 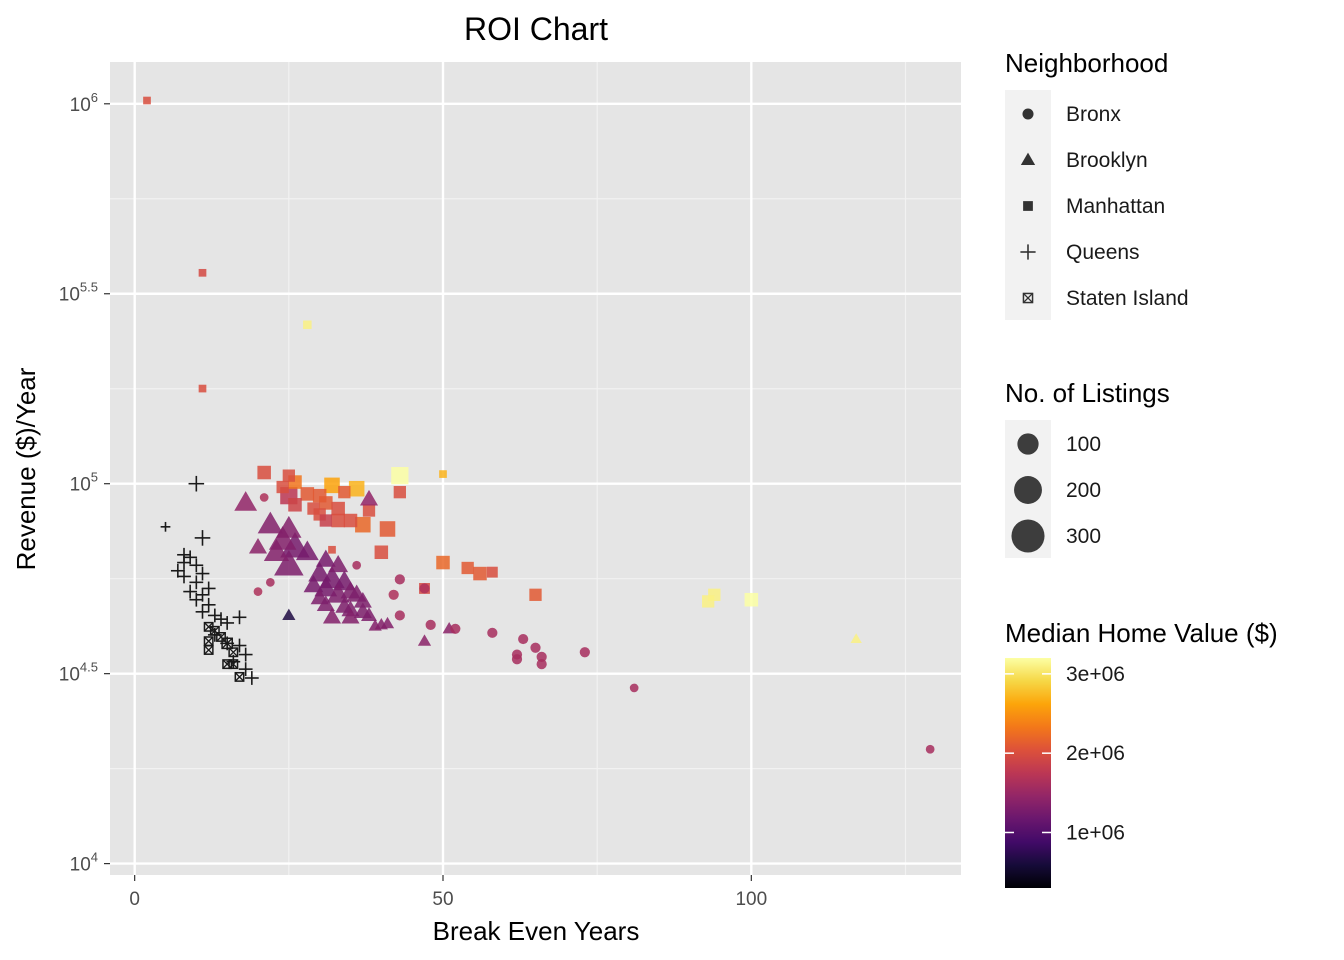 What do you see at coordinates (1107, 160) in the screenshot?
I see `legend-label-brooklyn: Brooklyn` at bounding box center [1107, 160].